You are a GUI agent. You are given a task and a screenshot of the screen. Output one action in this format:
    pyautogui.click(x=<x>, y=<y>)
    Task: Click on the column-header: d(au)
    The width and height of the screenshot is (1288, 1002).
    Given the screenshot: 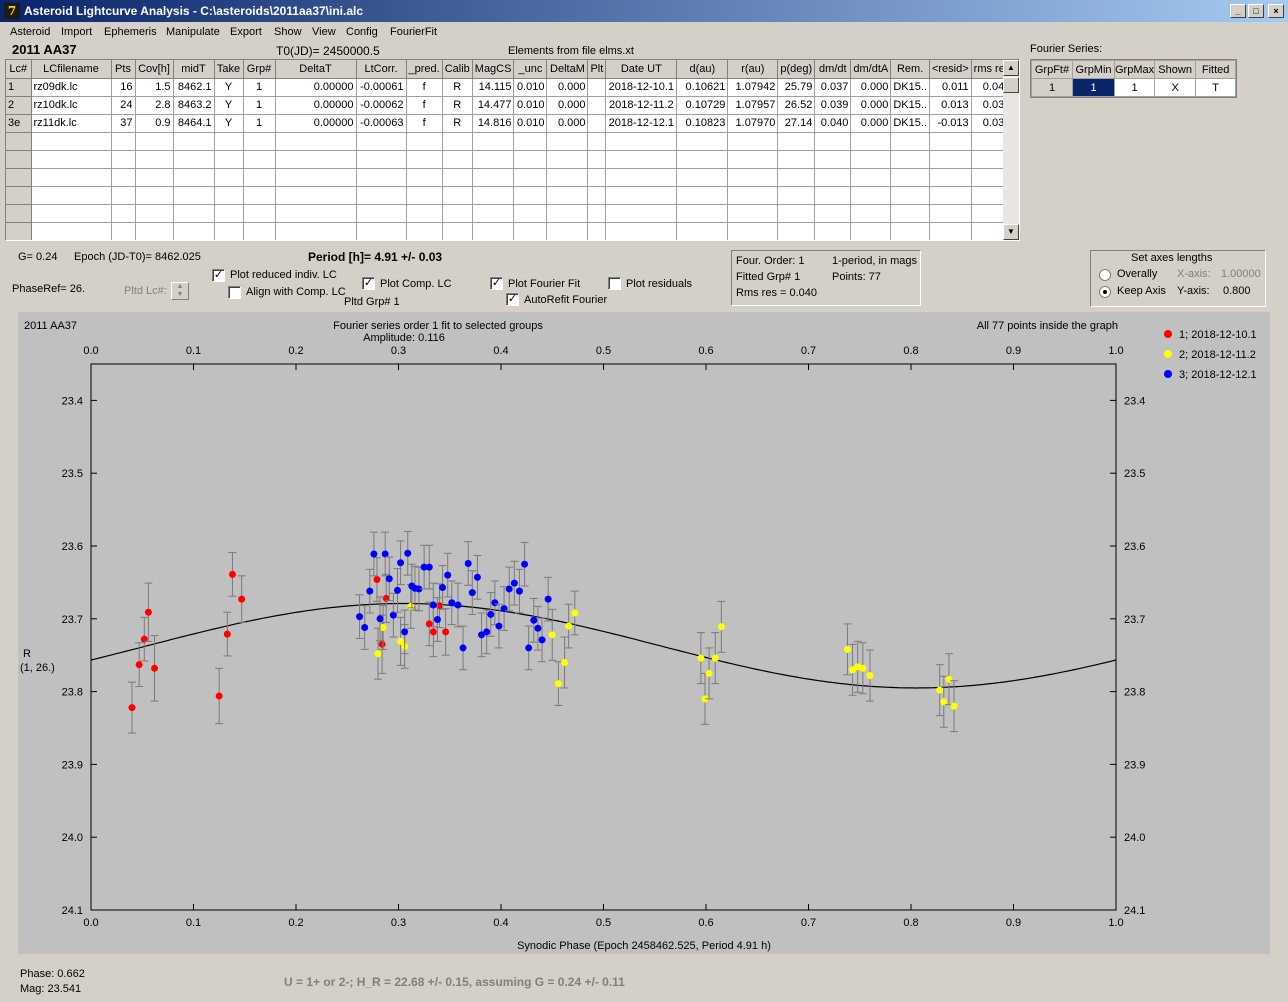 What is the action you would take?
    pyautogui.click(x=702, y=69)
    